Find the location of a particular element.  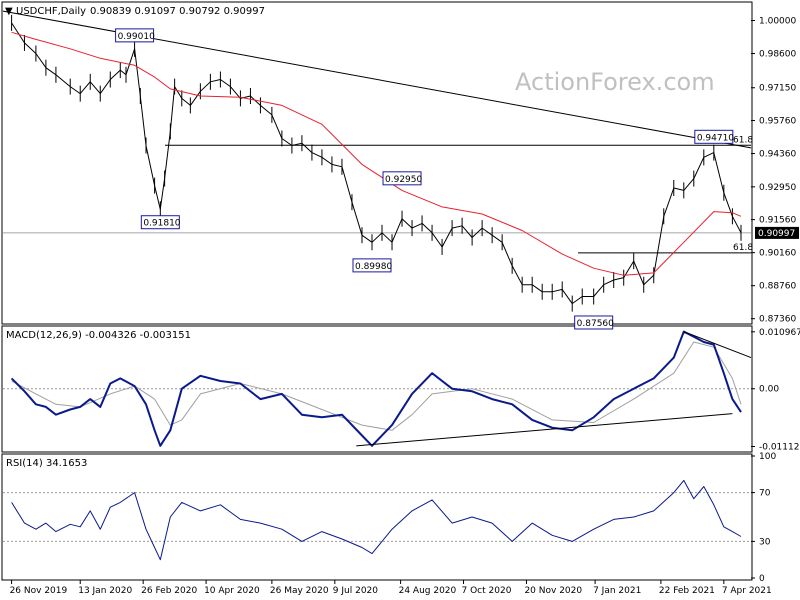

current-price-label: 0.90997 is located at coordinates (776, 234).